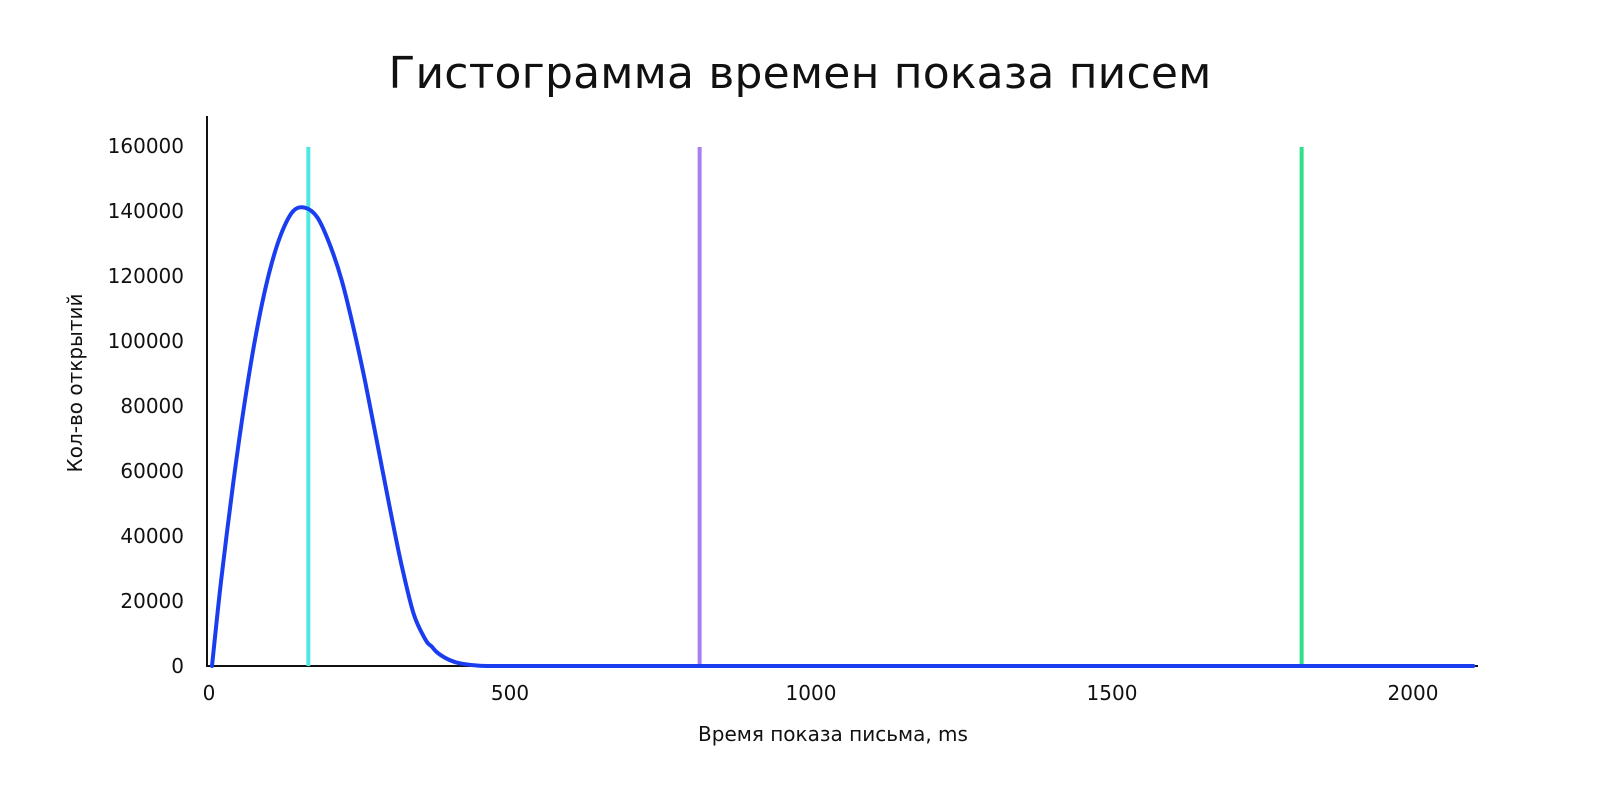  I want to click on y-tick-label: 0, so click(177, 666).